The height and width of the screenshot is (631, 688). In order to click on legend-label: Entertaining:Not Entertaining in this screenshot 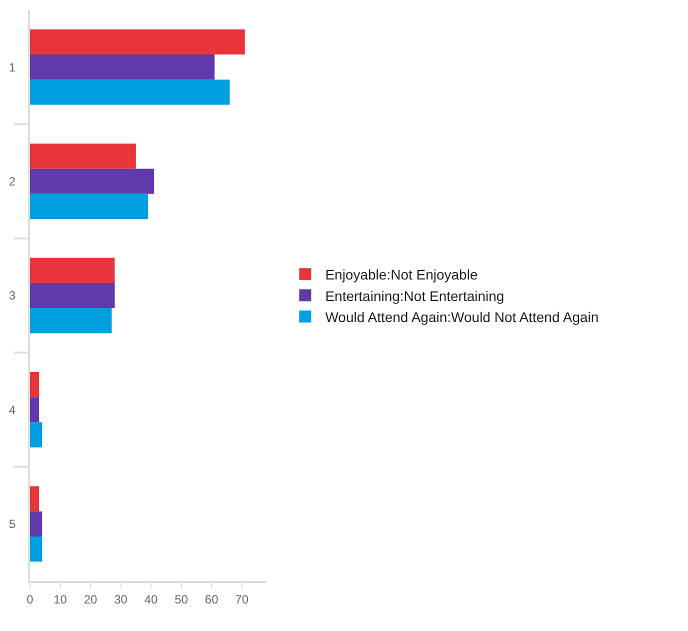, I will do `click(414, 296)`.